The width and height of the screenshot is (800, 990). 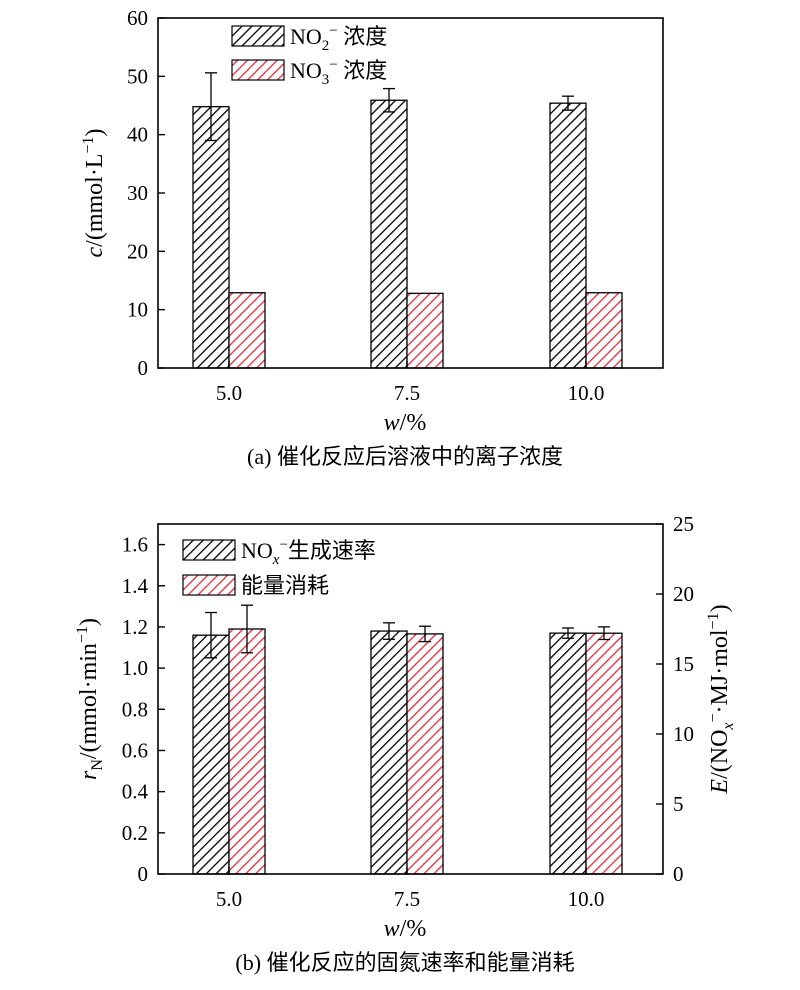 What do you see at coordinates (683, 524) in the screenshot?
I see `y2-tick-label: 25` at bounding box center [683, 524].